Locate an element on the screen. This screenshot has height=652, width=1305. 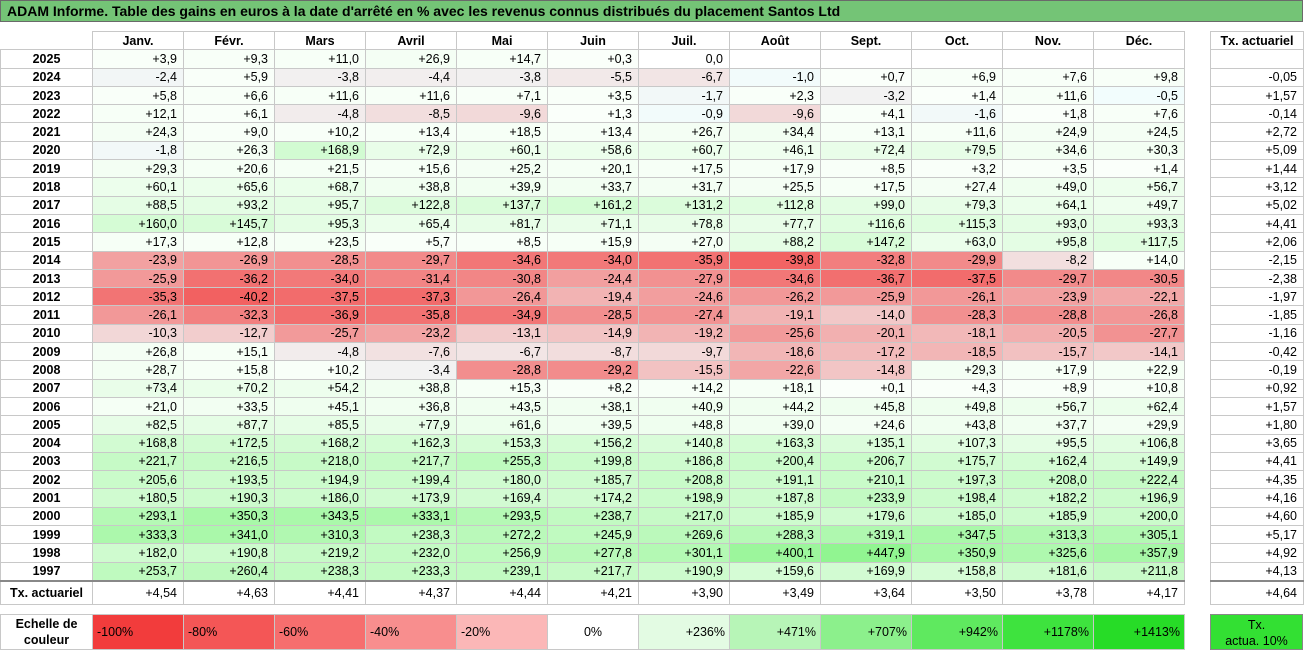
gain-cell: +31,7 is located at coordinates (684, 187).